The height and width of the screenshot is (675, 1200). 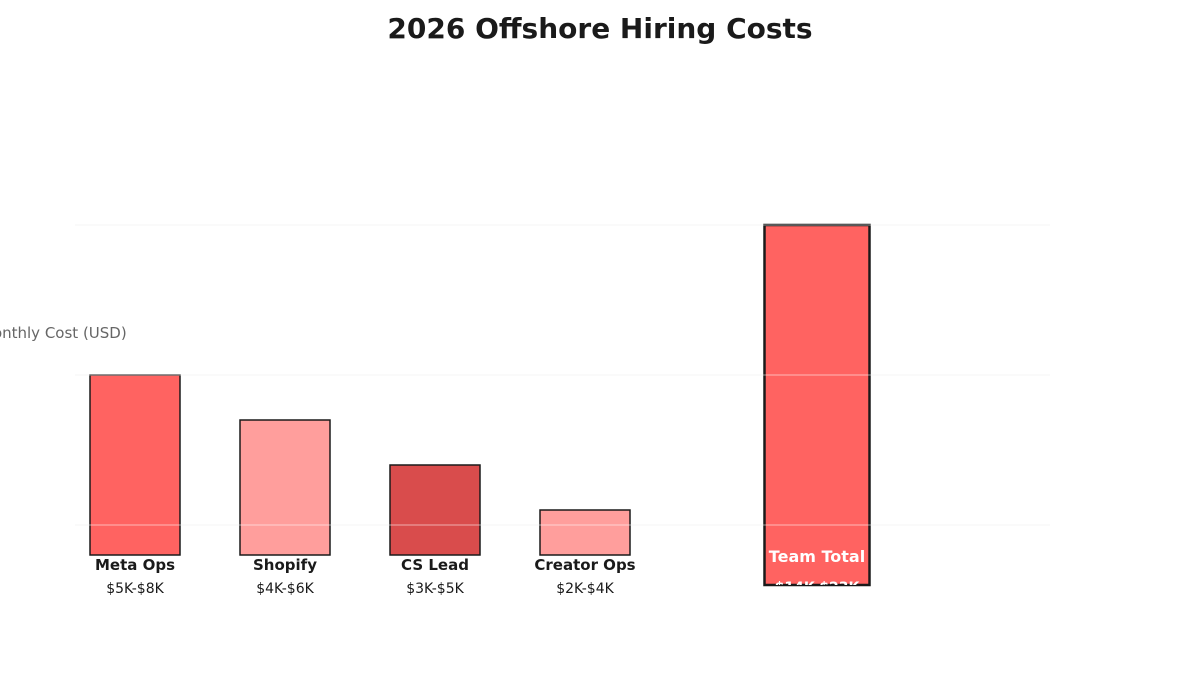 I want to click on bar-creator-ops, so click(x=585, y=532).